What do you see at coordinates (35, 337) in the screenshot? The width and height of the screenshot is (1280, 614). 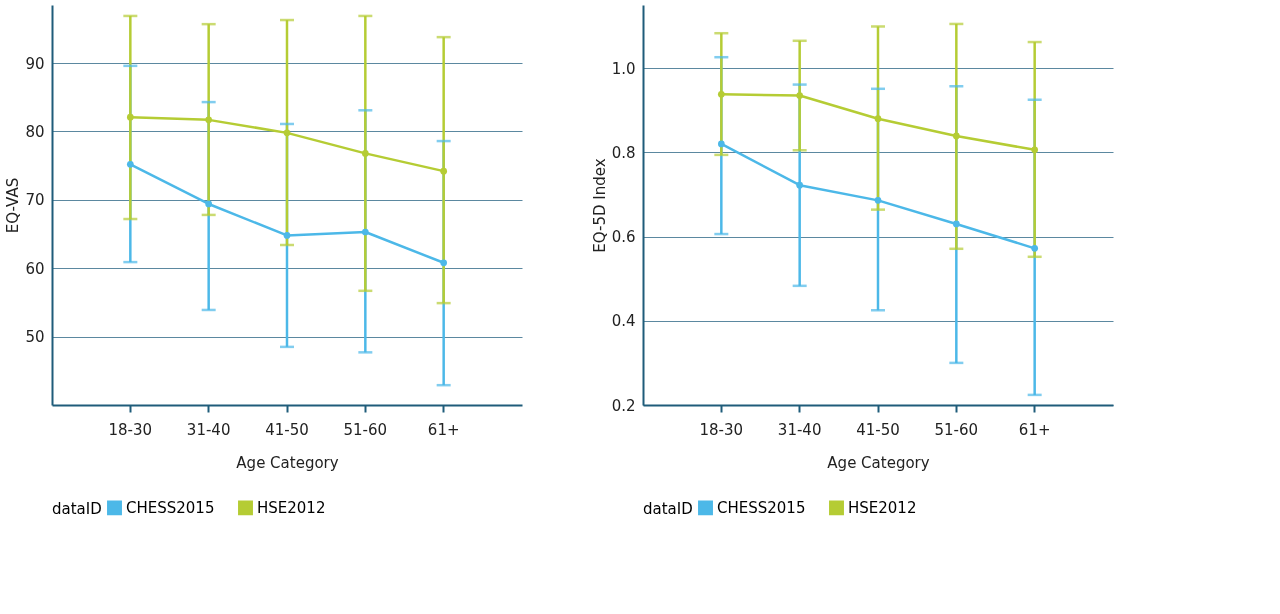 I see `y-tick-label: 50` at bounding box center [35, 337].